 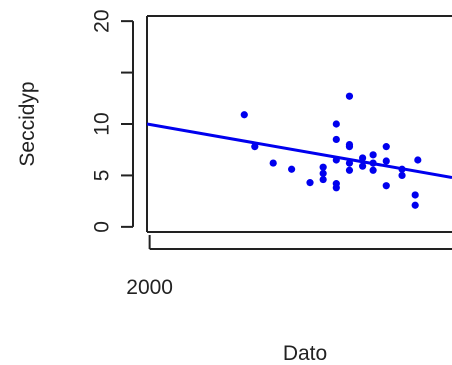 What do you see at coordinates (102, 123) in the screenshot?
I see `y-tick-label: 10` at bounding box center [102, 123].